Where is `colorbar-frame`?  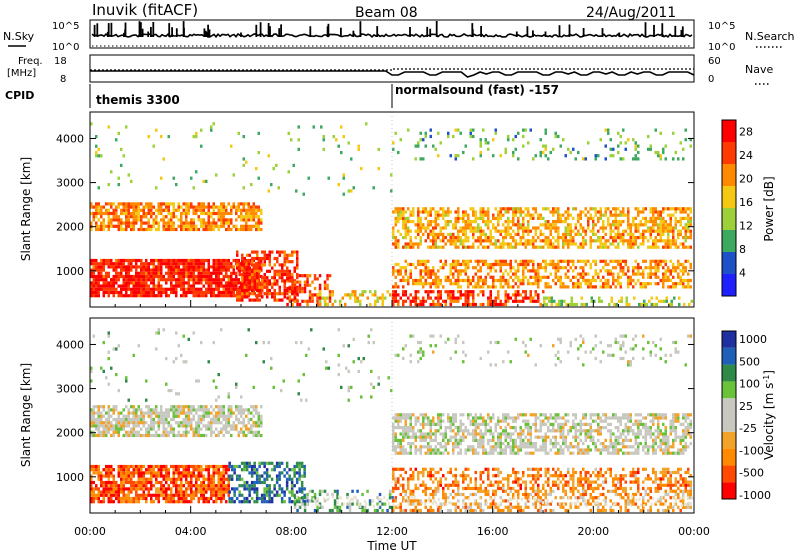
colorbar-frame is located at coordinates (729, 208).